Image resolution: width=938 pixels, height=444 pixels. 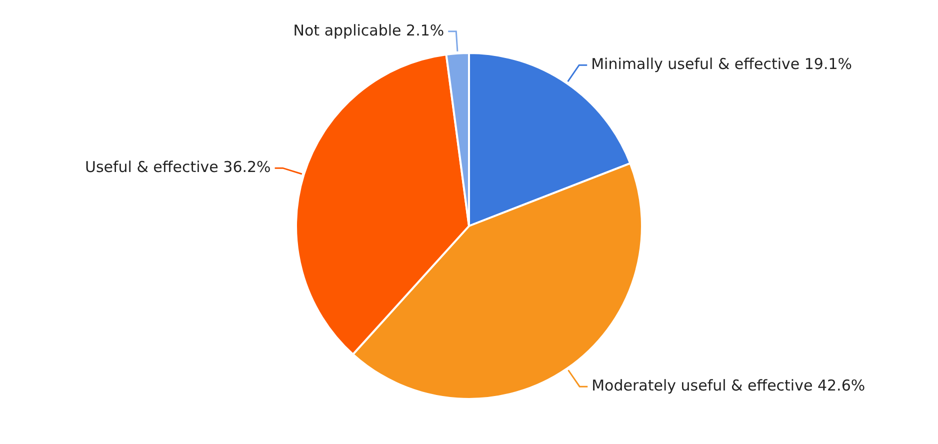 What do you see at coordinates (368, 30) in the screenshot?
I see `slice-label: Not applicable 2.1%` at bounding box center [368, 30].